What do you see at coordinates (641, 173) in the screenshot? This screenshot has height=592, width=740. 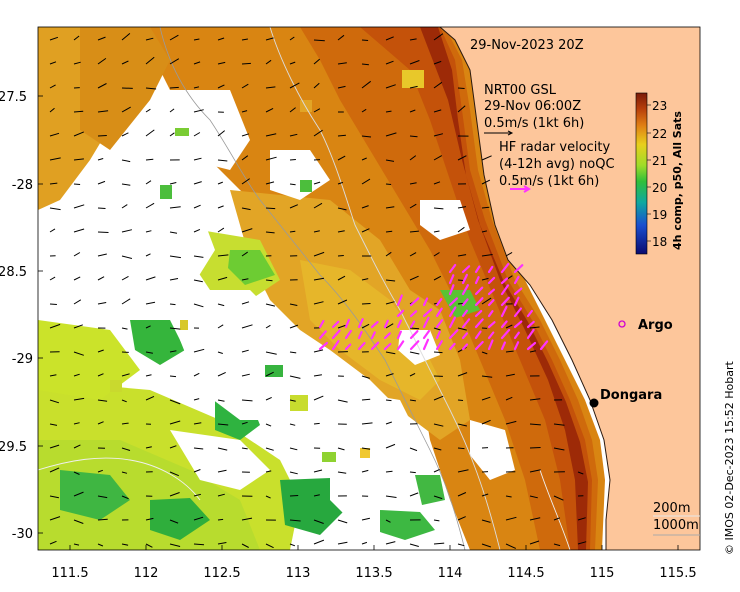 I see `colorbar` at bounding box center [641, 173].